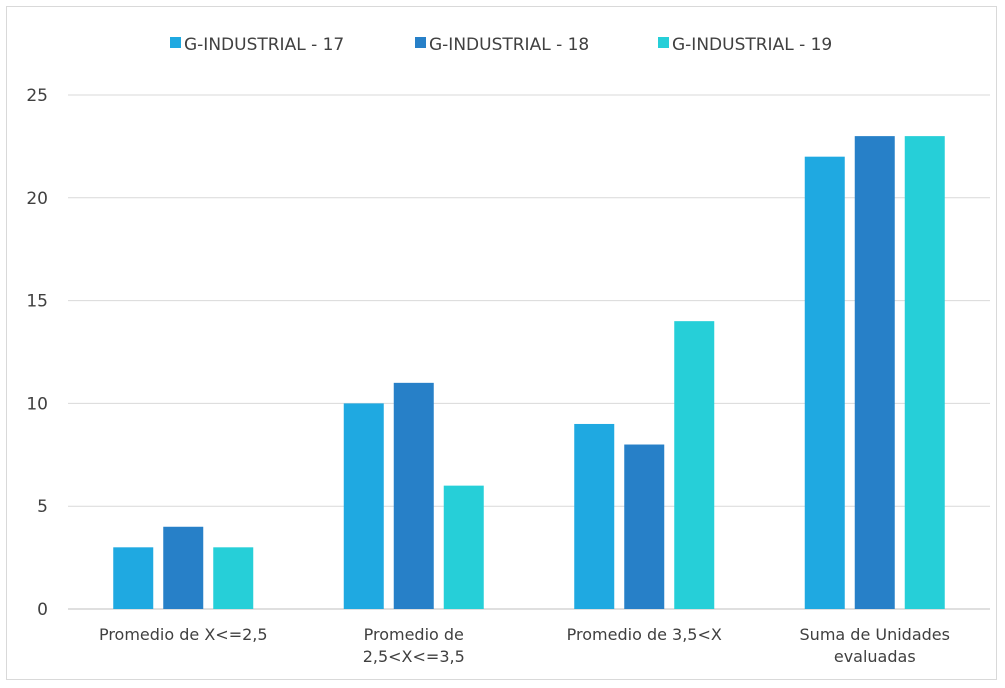 This screenshot has height=688, width=1005. What do you see at coordinates (509, 45) in the screenshot?
I see `legend-label: G-INDUSTRIAL - 18` at bounding box center [509, 45].